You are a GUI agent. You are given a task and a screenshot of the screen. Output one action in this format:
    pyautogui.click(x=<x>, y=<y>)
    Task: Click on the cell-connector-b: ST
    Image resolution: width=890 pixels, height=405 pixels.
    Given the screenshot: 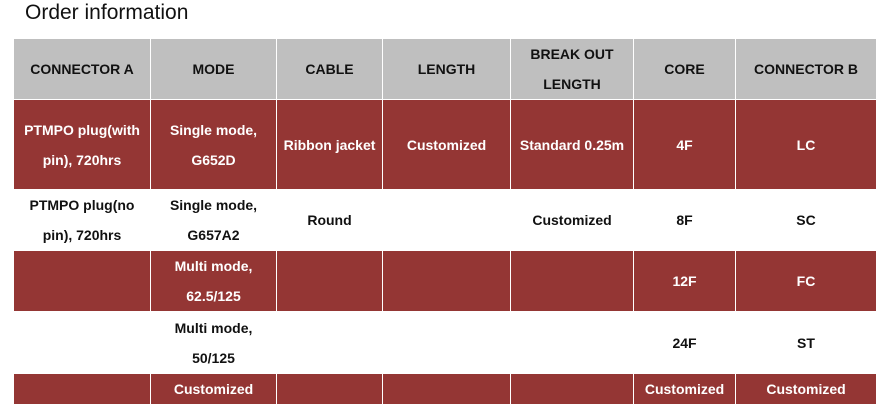 What is the action you would take?
    pyautogui.click(x=806, y=342)
    